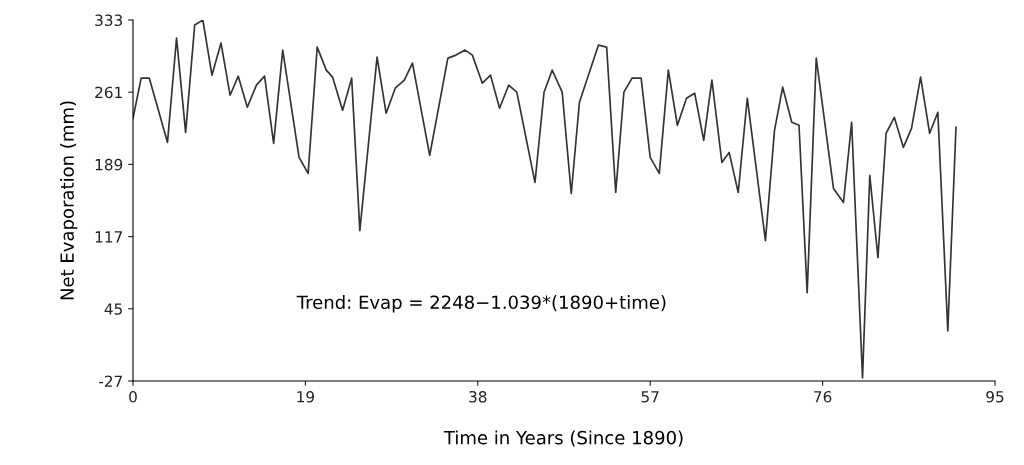  What do you see at coordinates (133, 396) in the screenshot?
I see `x-tick-label: 0` at bounding box center [133, 396].